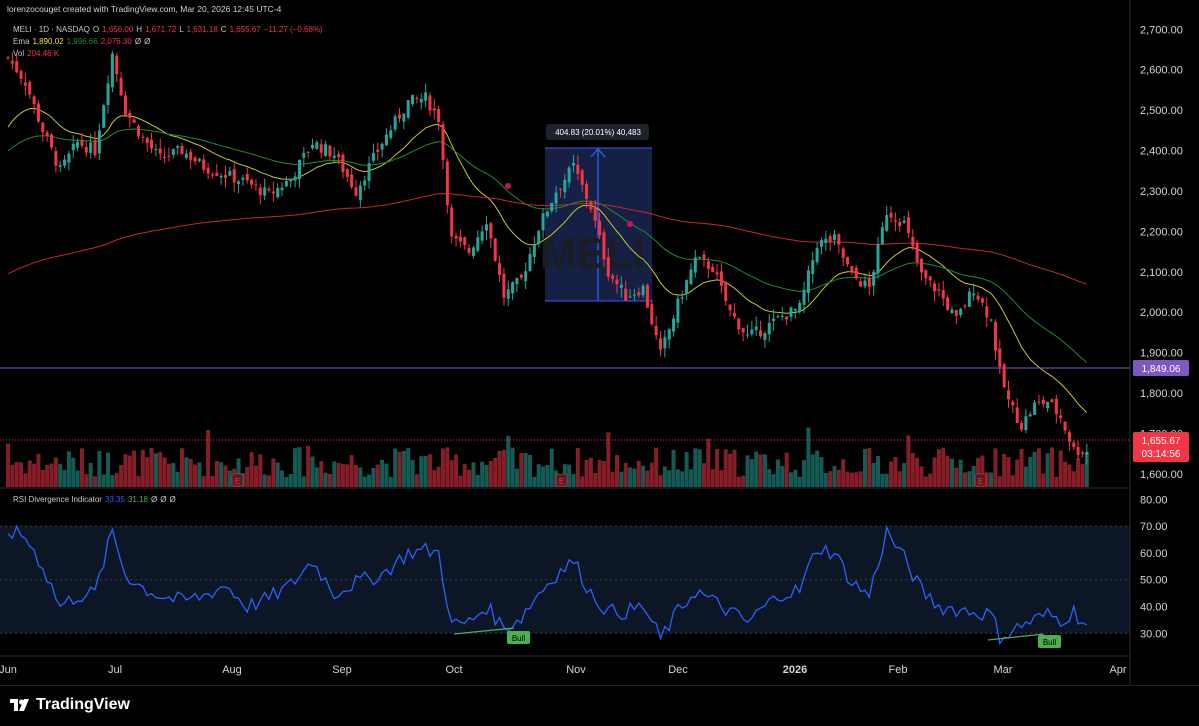 The image size is (1199, 726). Describe the element at coordinates (563, 670) in the screenshot. I see `time-axis: Jun Jul Aug Sep Oct Nov Dec 2026 Feb Mar Apr` at that location.